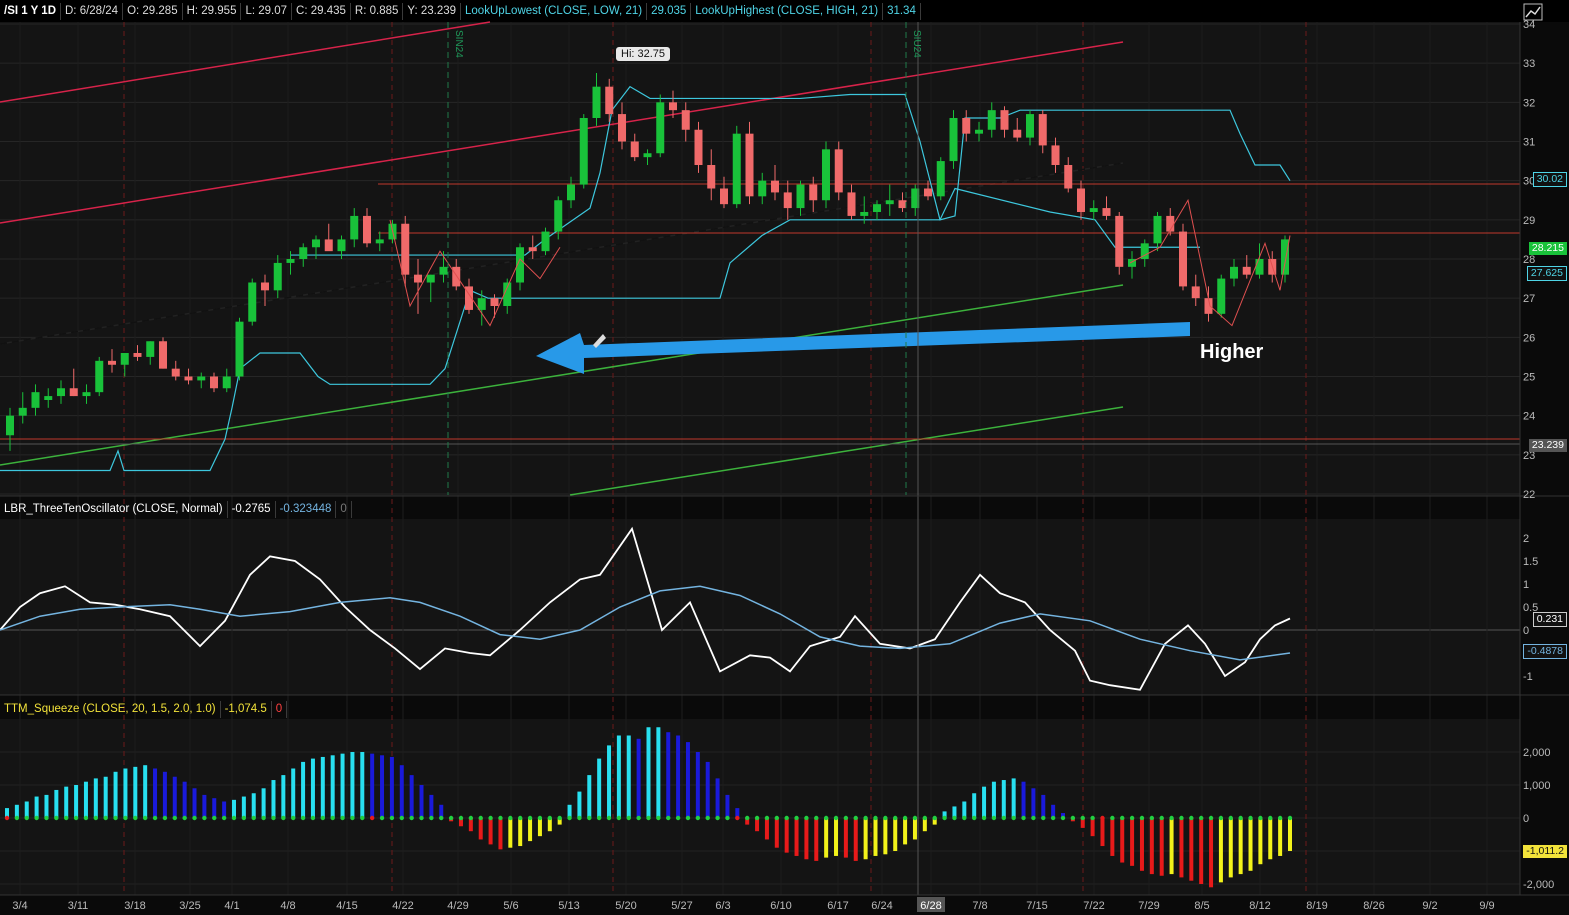 The image size is (1569, 915). I want to click on symbol-label: /SI 1 Y 1D, so click(30, 11).